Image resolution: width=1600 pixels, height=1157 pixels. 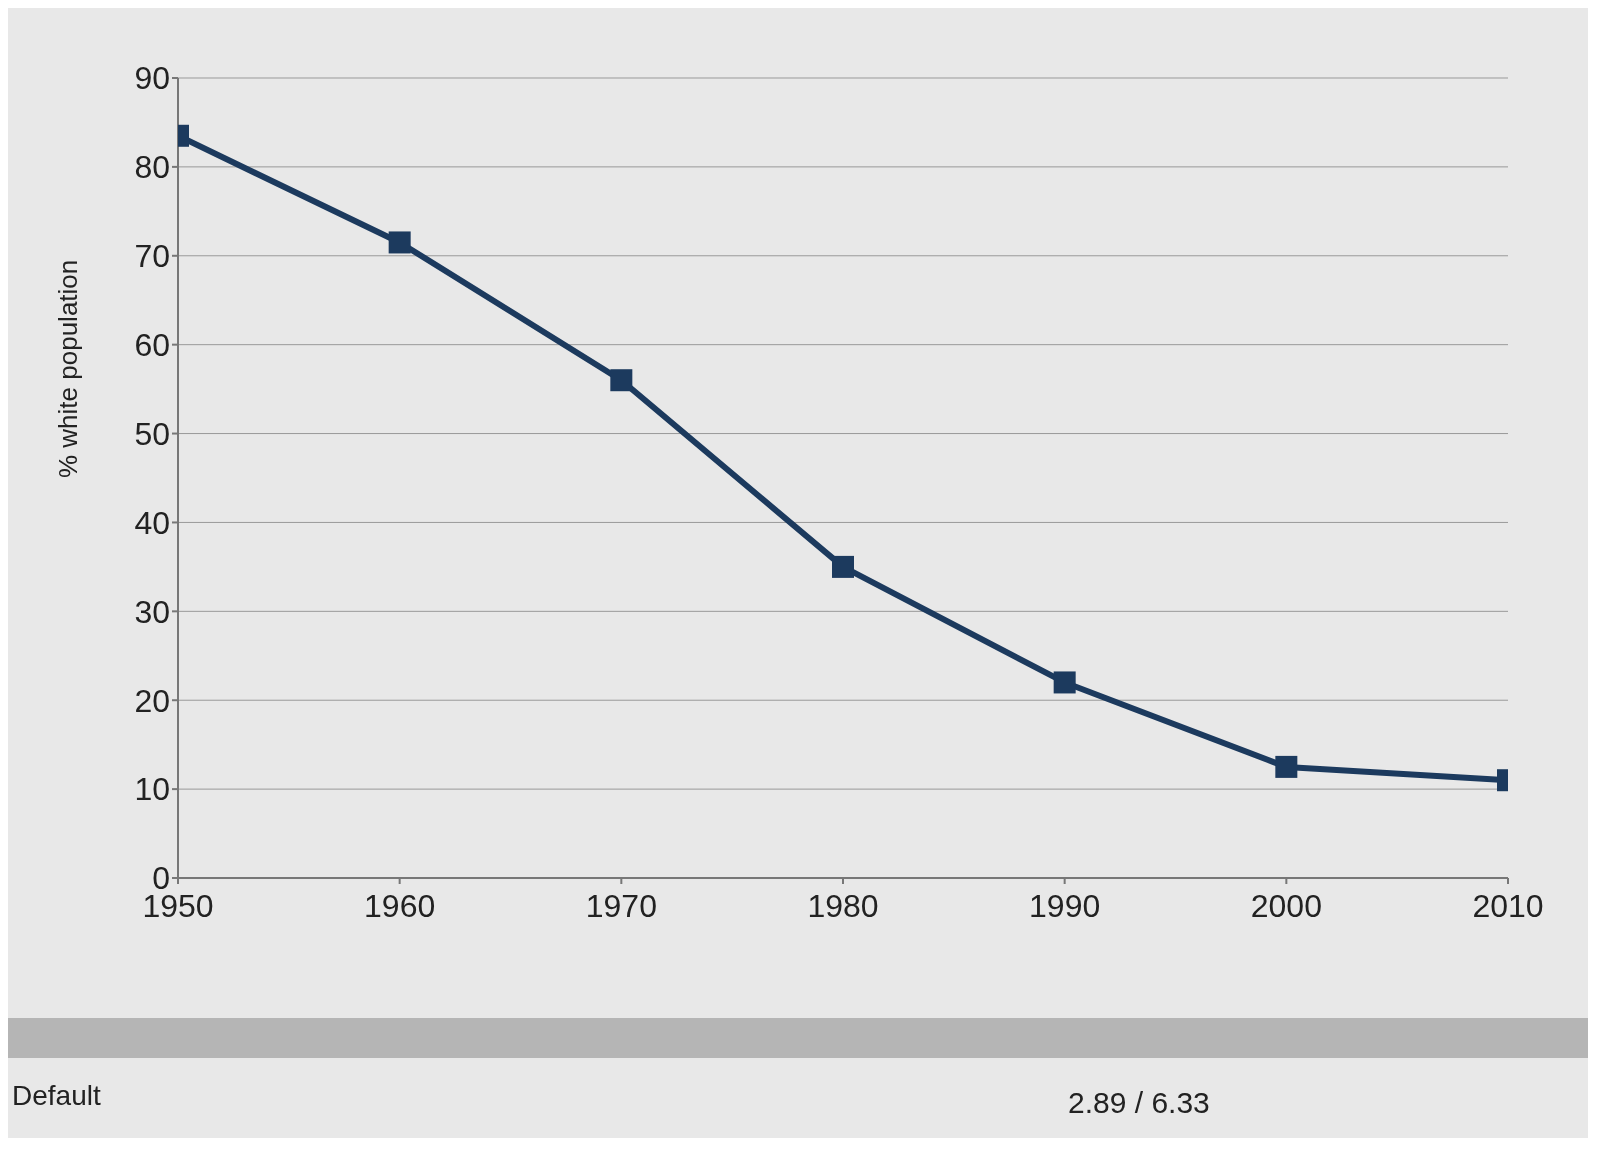 What do you see at coordinates (843, 905) in the screenshot?
I see `x-tick-label: 1980` at bounding box center [843, 905].